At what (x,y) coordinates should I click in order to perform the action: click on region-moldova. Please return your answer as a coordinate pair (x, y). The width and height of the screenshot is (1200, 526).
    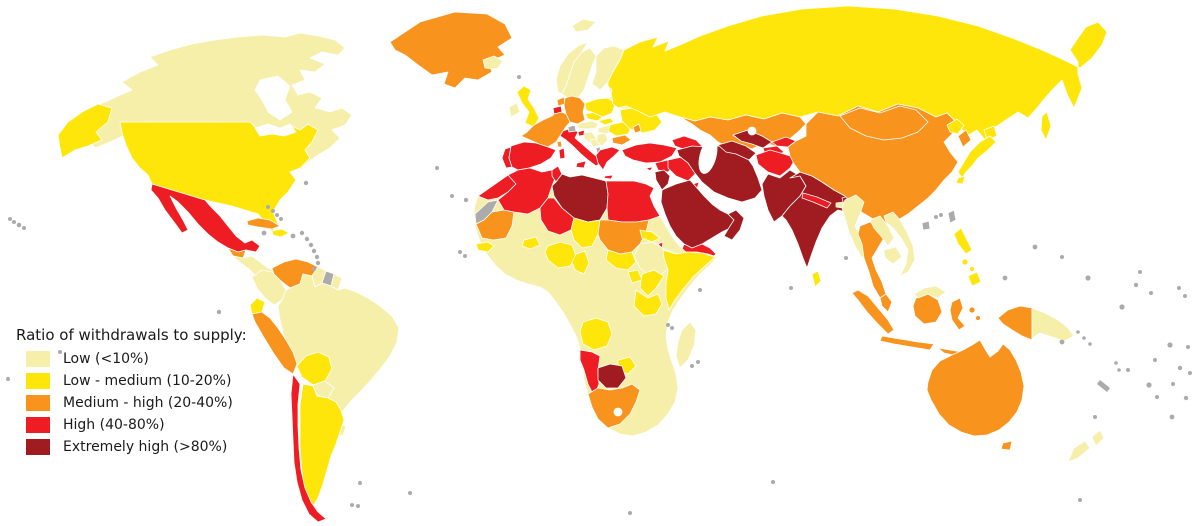
    Looking at the image, I should click on (637, 128).